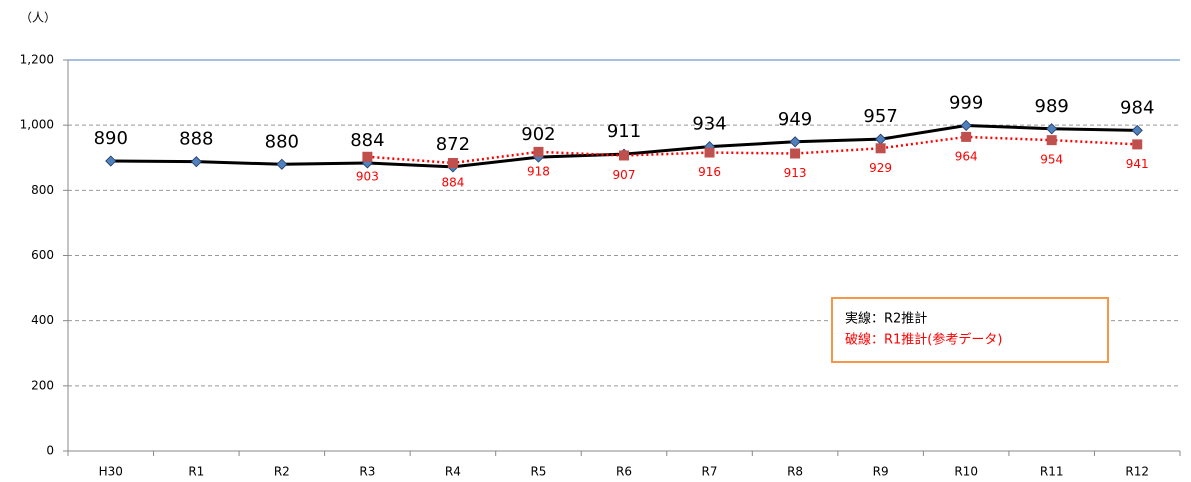 The width and height of the screenshot is (1191, 482). What do you see at coordinates (970, 330) in the screenshot?
I see `legend-box` at bounding box center [970, 330].